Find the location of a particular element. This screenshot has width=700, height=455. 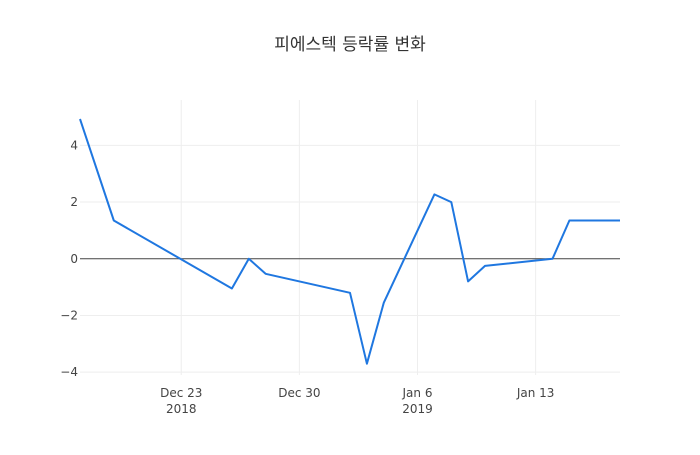

x-tick-label: Jan 6 is located at coordinates (417, 393).